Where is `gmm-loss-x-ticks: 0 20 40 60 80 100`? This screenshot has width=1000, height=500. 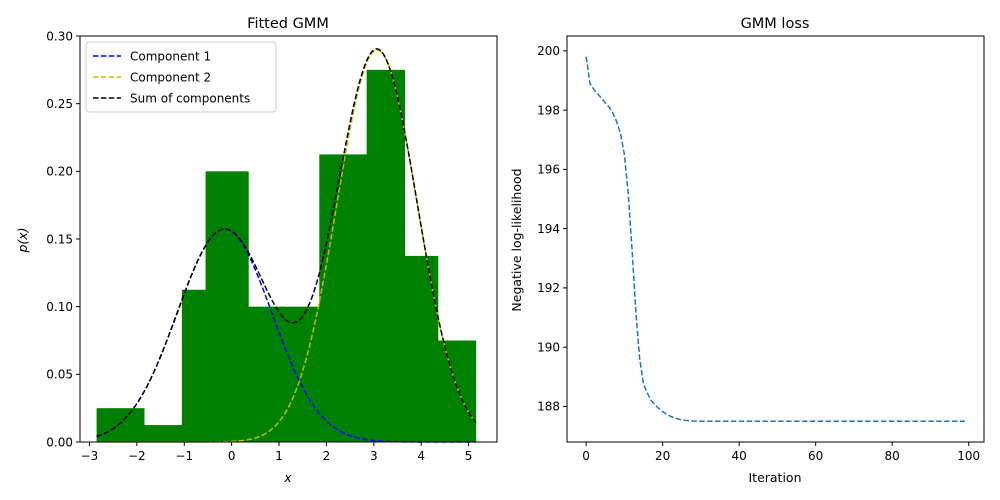 gmm-loss-x-ticks: 0 20 40 60 80 100 is located at coordinates (781, 452).